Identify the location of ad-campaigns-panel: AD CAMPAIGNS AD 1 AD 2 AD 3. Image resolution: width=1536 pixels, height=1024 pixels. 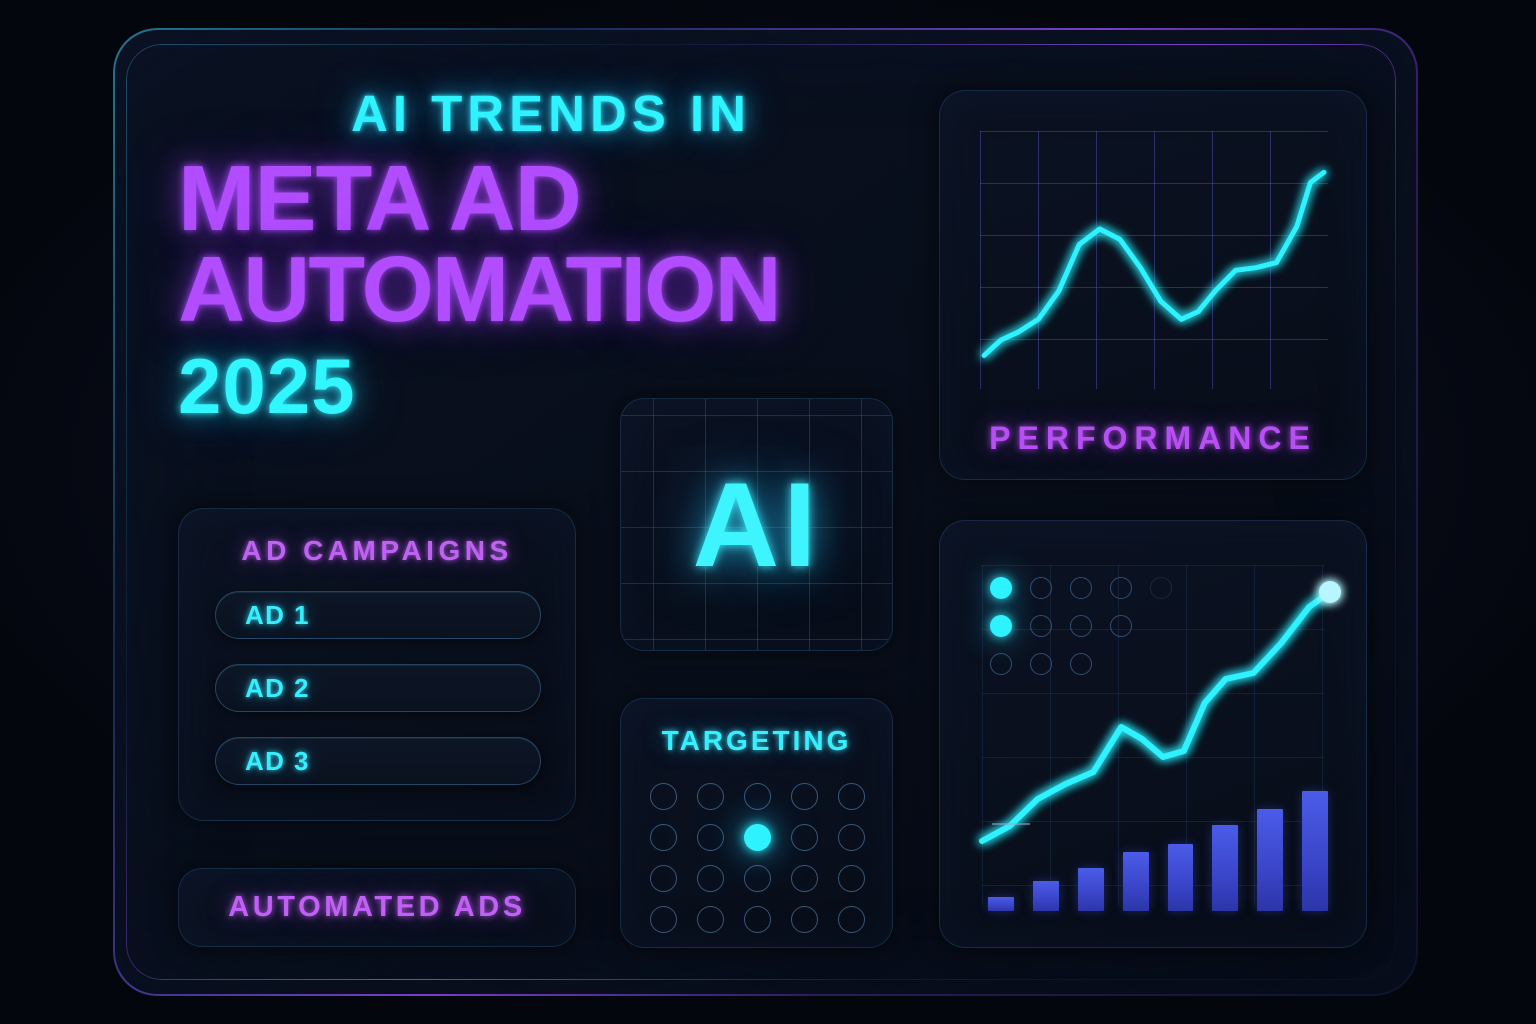
(377, 664).